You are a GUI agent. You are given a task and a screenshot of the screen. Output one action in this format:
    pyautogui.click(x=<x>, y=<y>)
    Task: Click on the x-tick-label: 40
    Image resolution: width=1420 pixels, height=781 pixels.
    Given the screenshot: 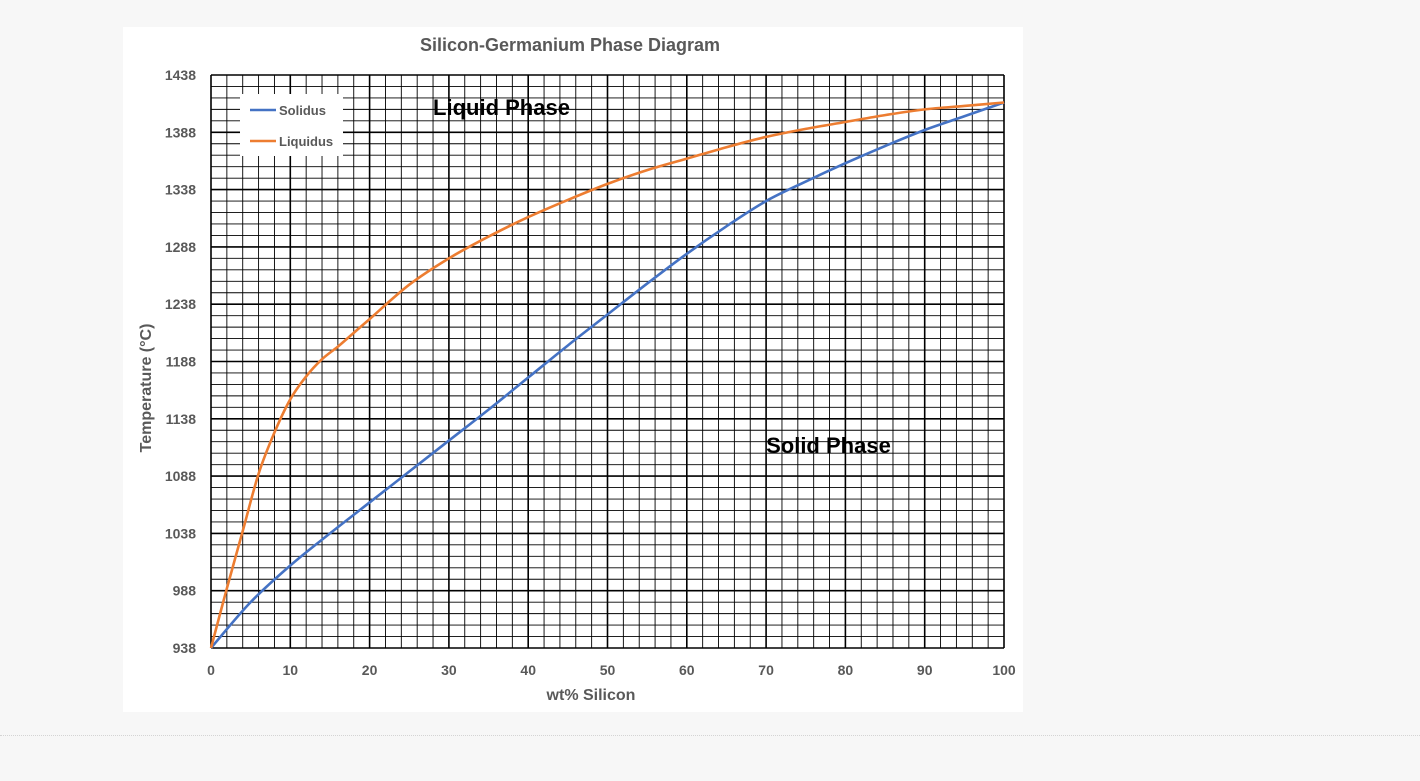 What is the action you would take?
    pyautogui.click(x=528, y=670)
    